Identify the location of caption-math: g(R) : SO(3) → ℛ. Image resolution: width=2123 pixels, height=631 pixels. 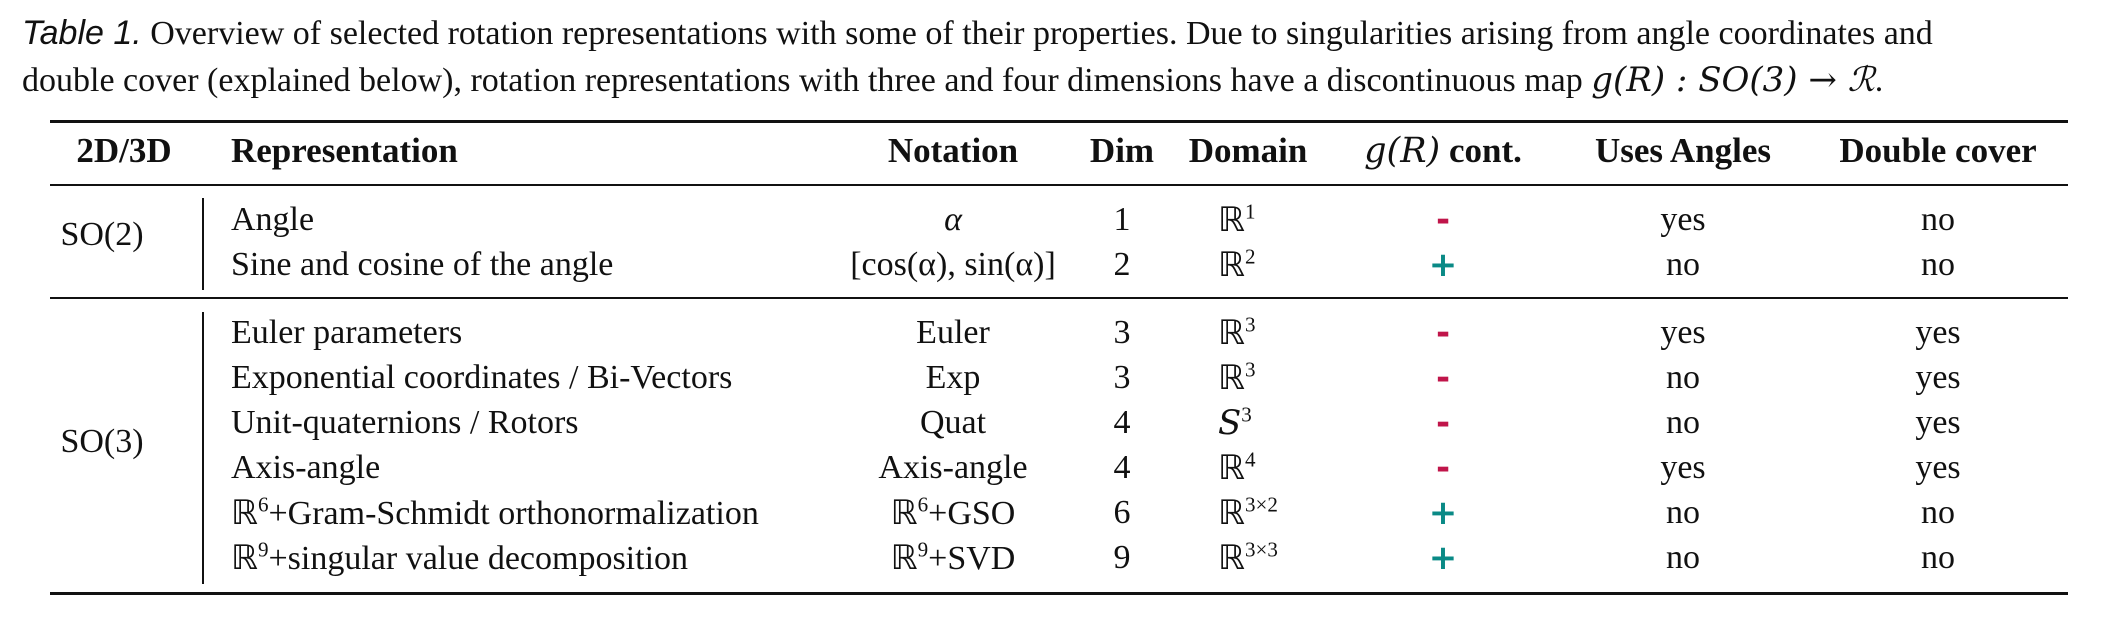
(1733, 80).